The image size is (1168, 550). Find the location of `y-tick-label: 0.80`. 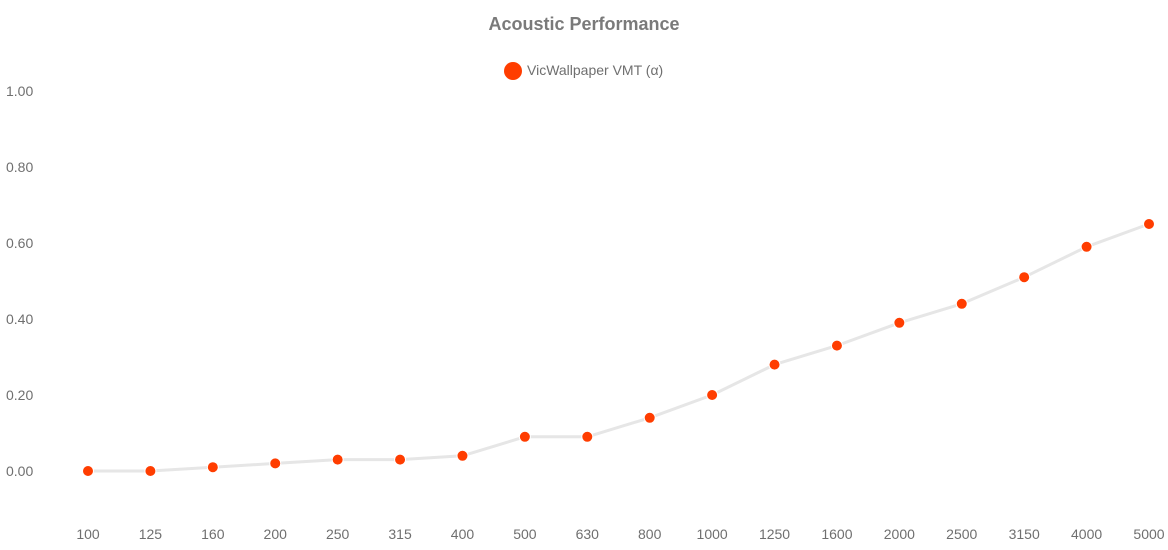

y-tick-label: 0.80 is located at coordinates (19, 167).